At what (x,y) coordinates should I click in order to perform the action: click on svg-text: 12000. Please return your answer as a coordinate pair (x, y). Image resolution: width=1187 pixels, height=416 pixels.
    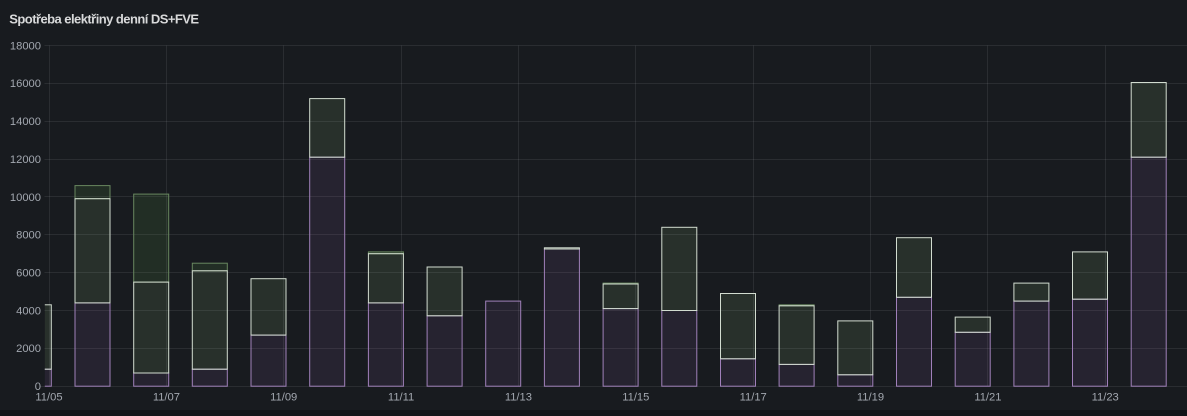
    Looking at the image, I should click on (25, 160).